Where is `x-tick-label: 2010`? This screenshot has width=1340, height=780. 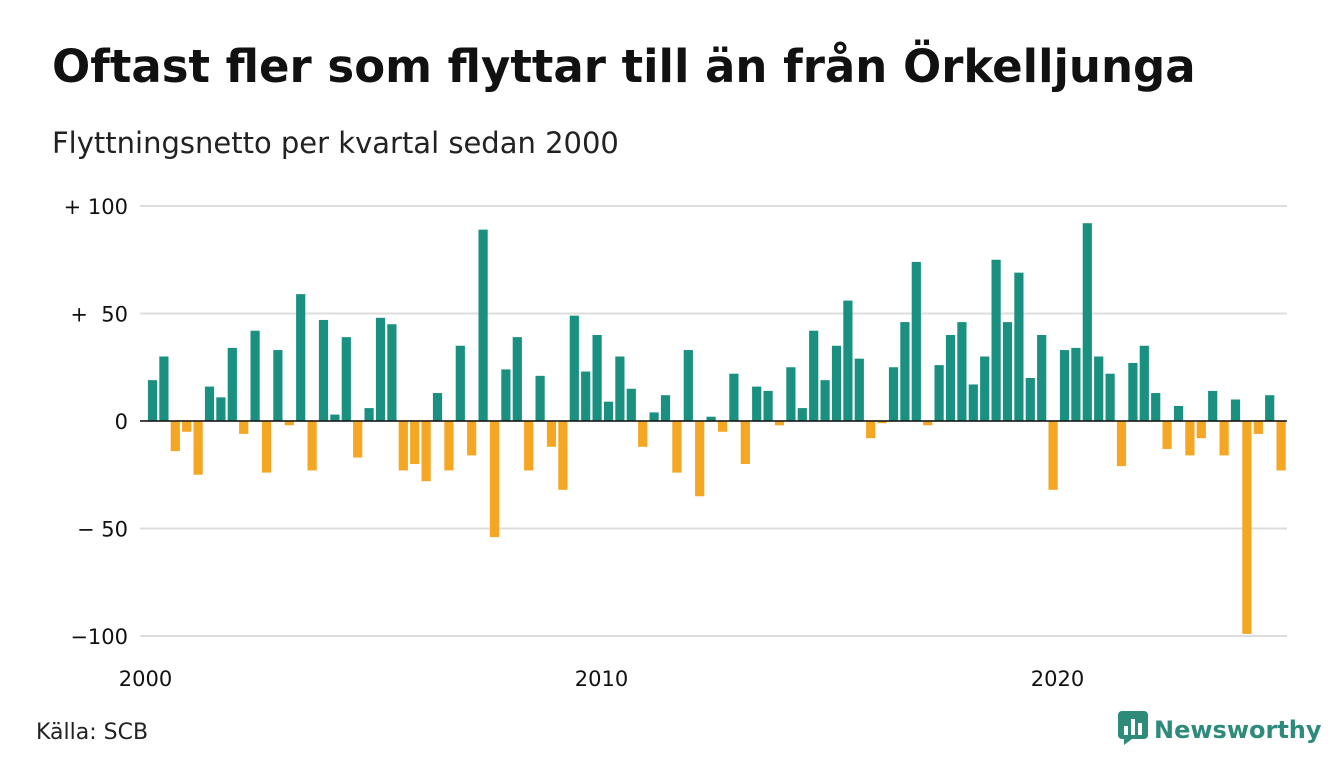 x-tick-label: 2010 is located at coordinates (601, 679).